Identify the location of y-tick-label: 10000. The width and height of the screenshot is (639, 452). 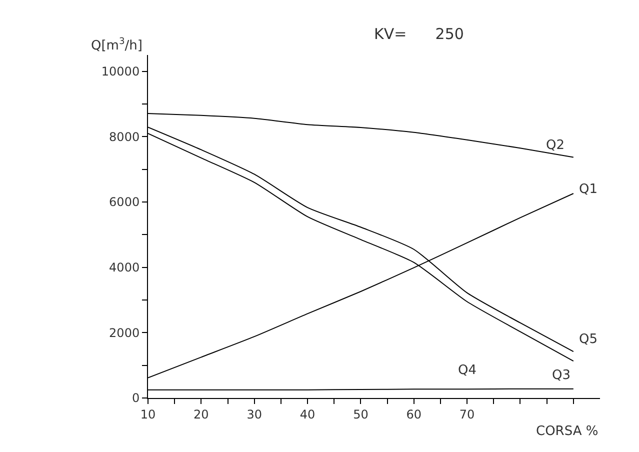
(120, 71).